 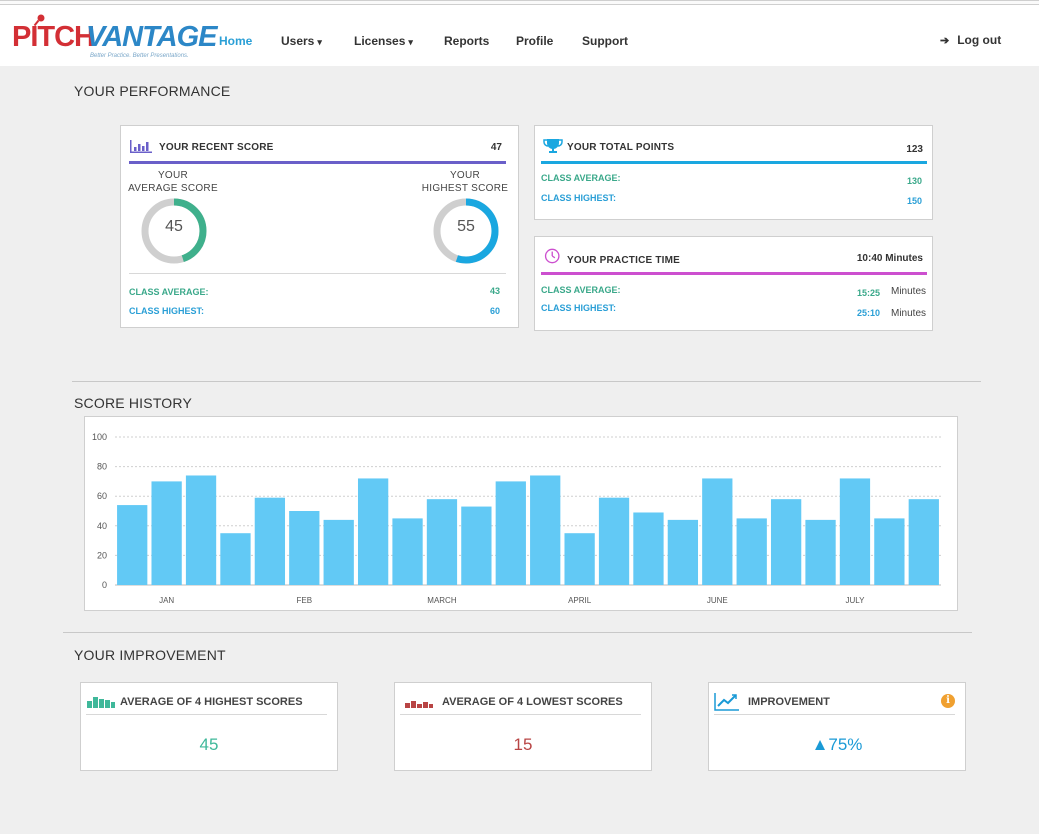 I want to click on y-tick-label: 20, so click(x=102, y=555).